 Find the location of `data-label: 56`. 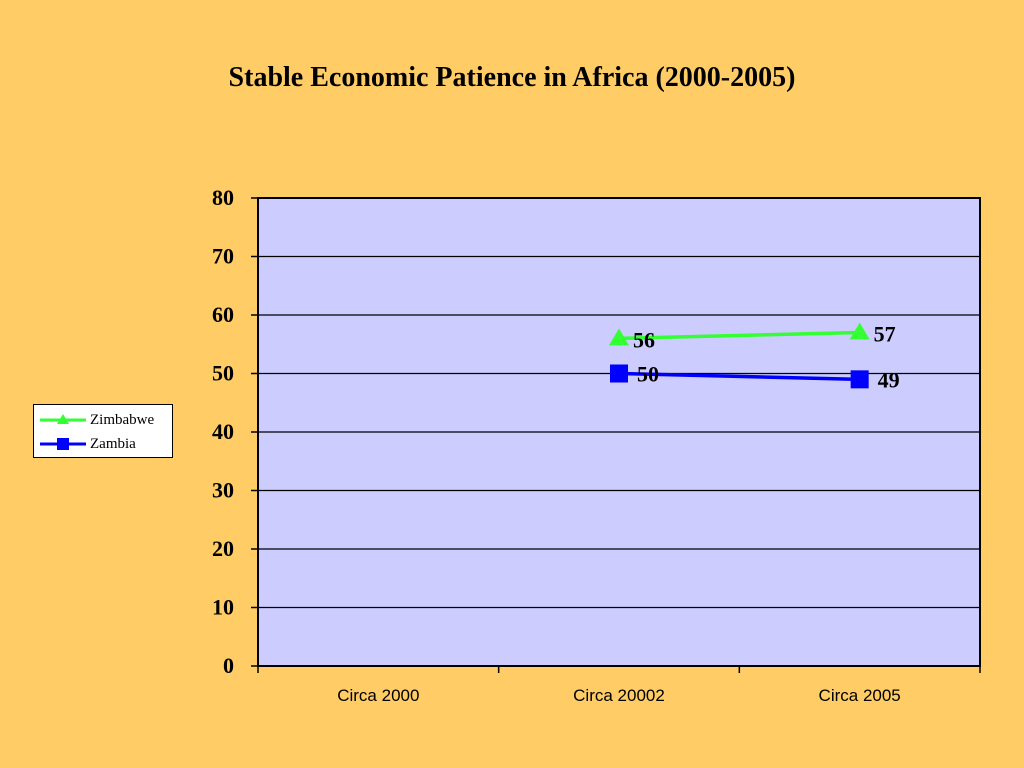

data-label: 56 is located at coordinates (644, 339).